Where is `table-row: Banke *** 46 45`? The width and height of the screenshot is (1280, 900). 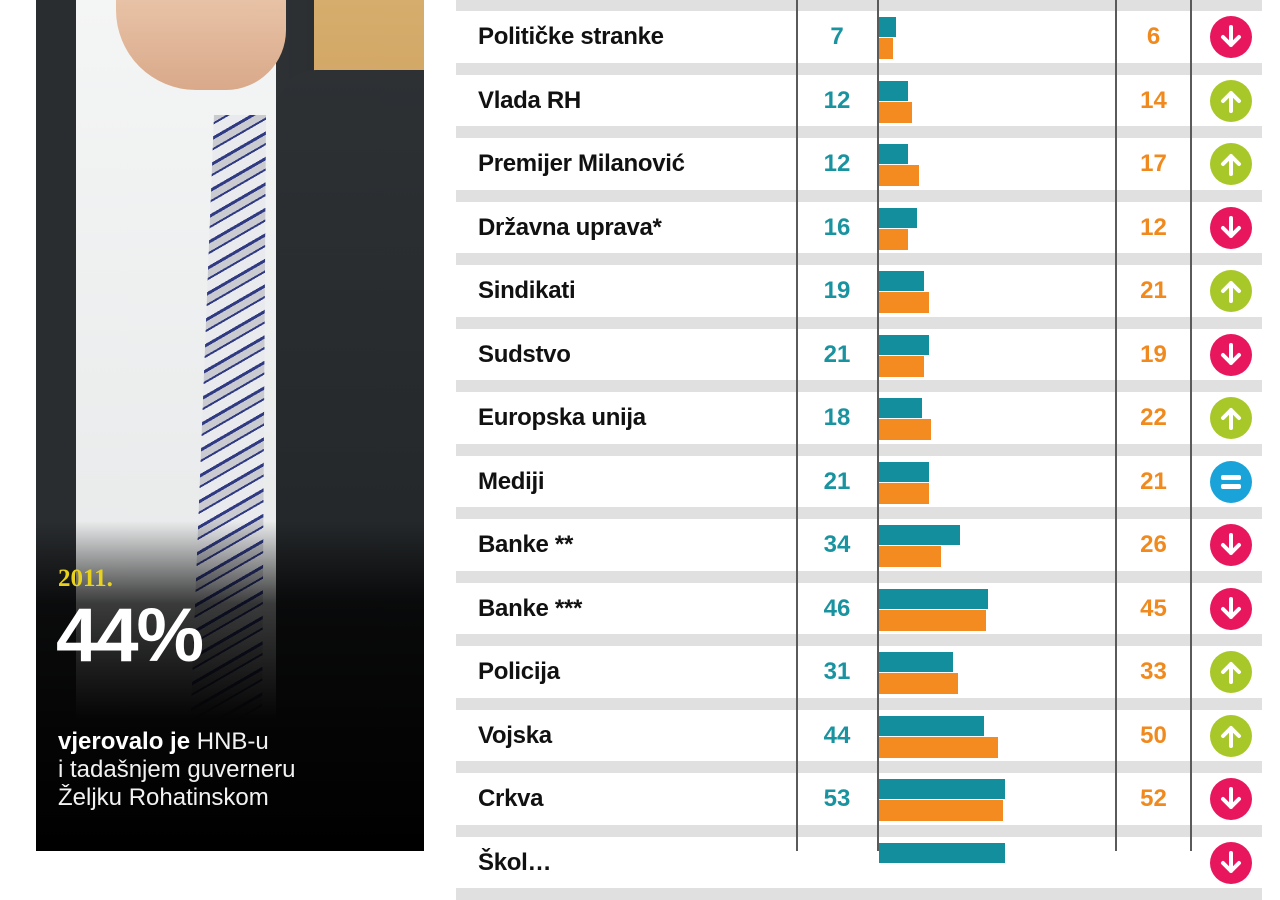 table-row: Banke *** 46 45 is located at coordinates (859, 609).